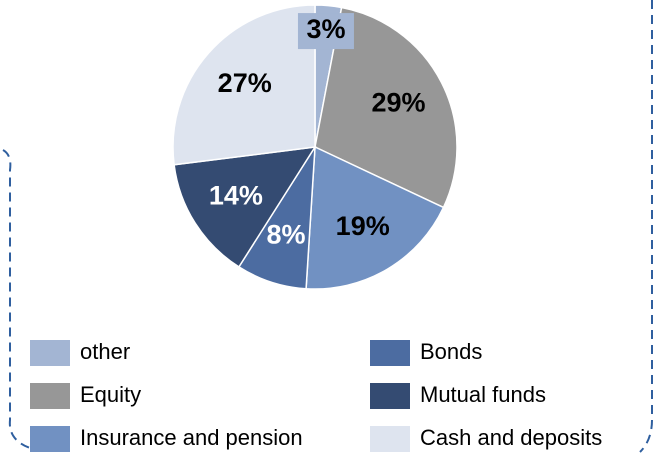 This screenshot has height=454, width=664. Describe the element at coordinates (286, 234) in the screenshot. I see `data-label: 8%` at that location.